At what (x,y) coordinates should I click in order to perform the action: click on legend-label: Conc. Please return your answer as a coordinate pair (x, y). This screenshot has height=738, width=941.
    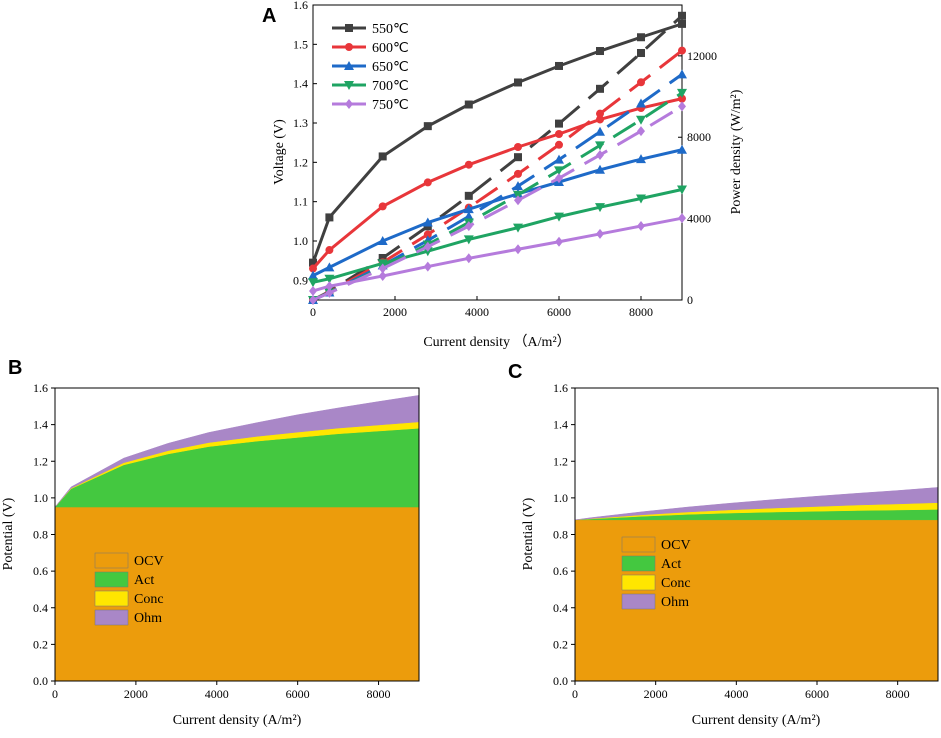
    Looking at the image, I should click on (149, 599).